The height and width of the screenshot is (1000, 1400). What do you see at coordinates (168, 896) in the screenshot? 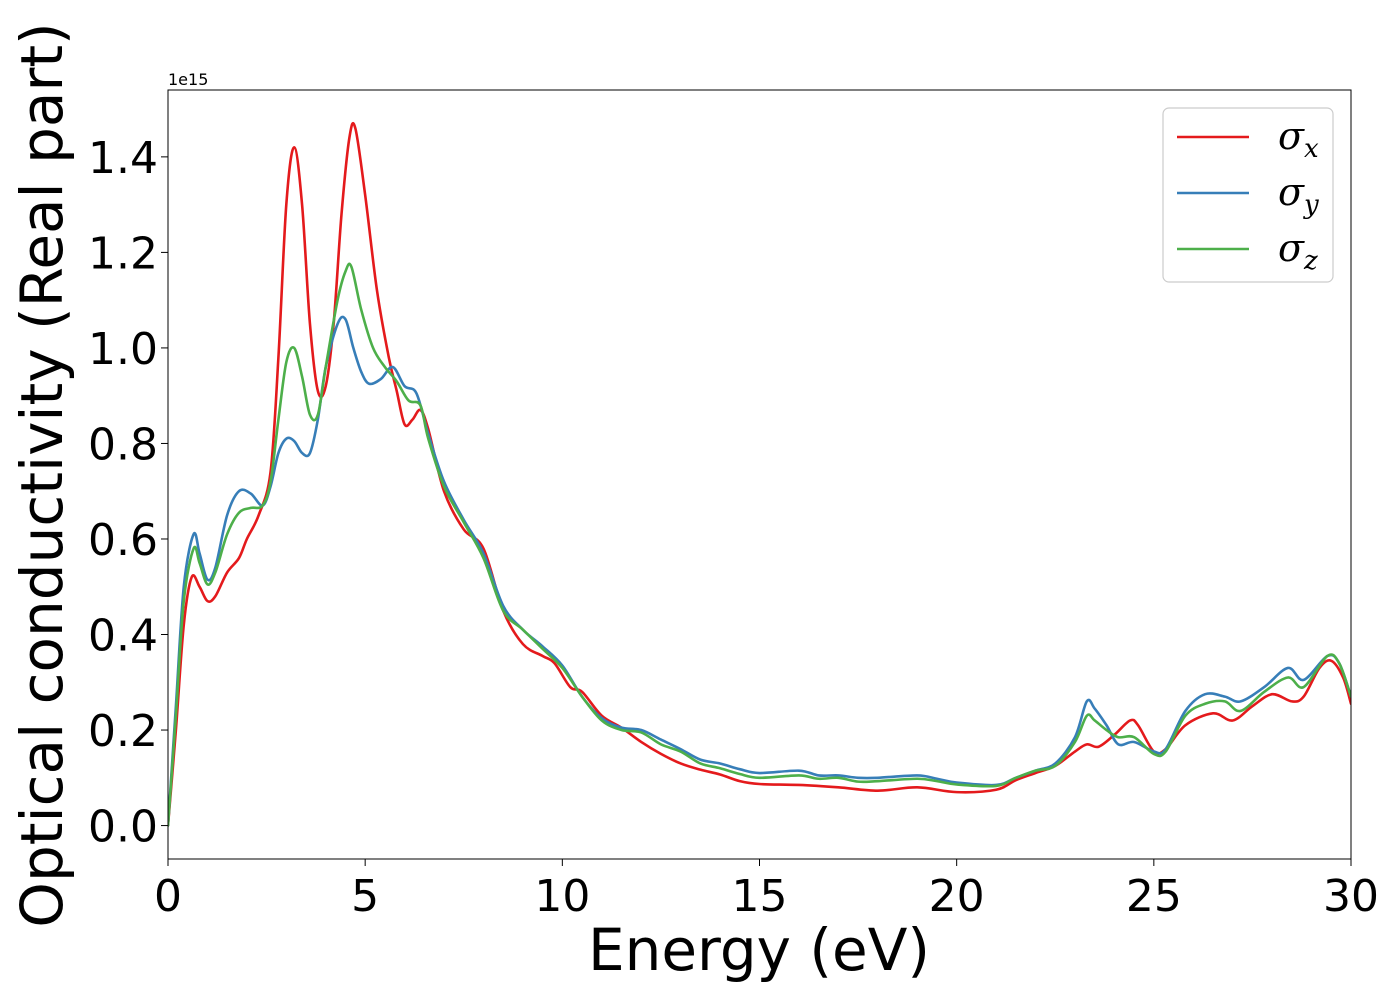
I see `x-tick-label: 0` at bounding box center [168, 896].